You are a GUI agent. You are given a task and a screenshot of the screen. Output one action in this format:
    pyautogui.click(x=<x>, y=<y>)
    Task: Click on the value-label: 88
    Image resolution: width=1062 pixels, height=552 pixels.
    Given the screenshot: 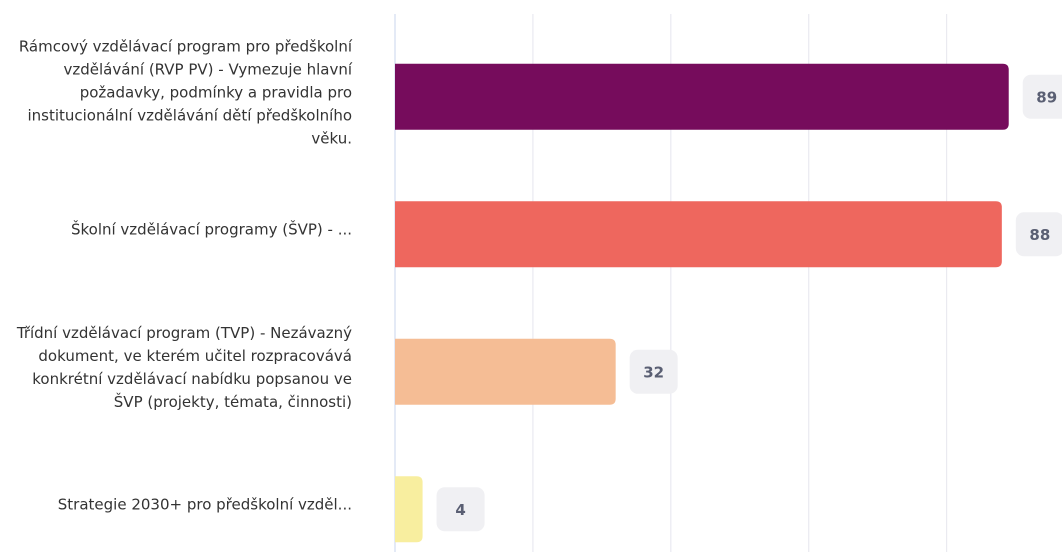 What is the action you would take?
    pyautogui.click(x=1039, y=235)
    